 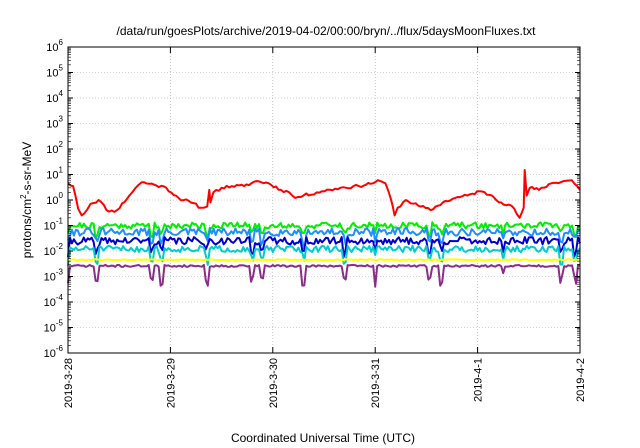 I want to click on y-tick-label: 10⁻¹, so click(x=54, y=225).